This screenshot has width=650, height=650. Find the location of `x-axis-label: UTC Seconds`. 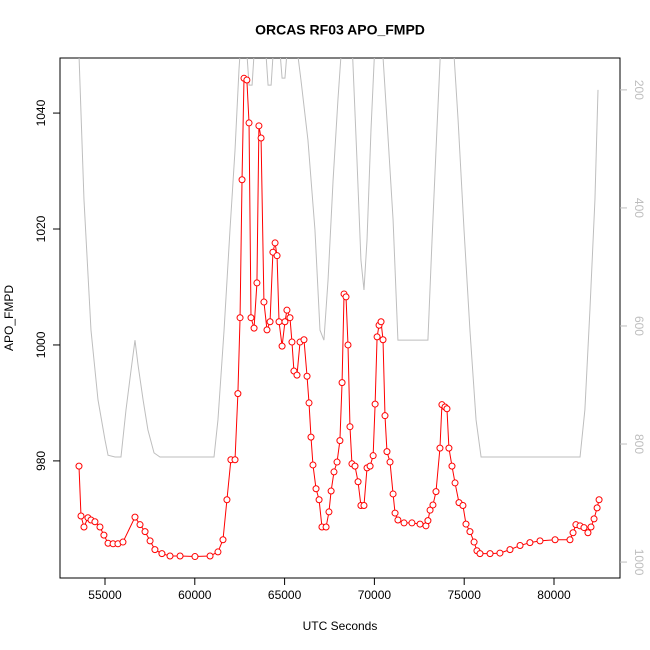

x-axis-label: UTC Seconds is located at coordinates (340, 626).